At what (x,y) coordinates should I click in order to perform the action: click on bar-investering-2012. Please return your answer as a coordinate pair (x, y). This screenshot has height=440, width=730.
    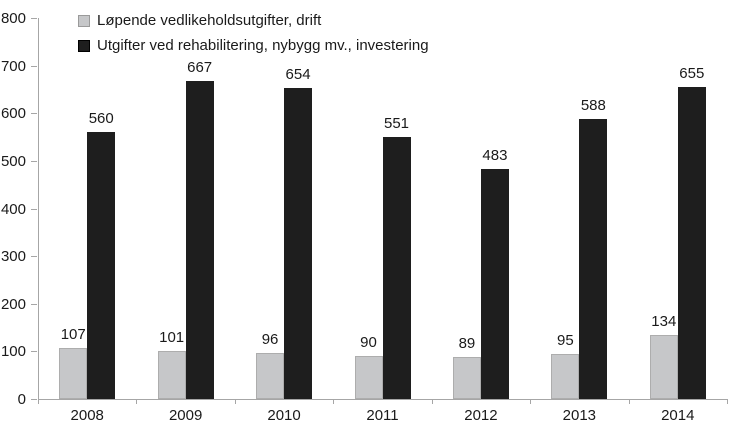
    Looking at the image, I should click on (494, 283).